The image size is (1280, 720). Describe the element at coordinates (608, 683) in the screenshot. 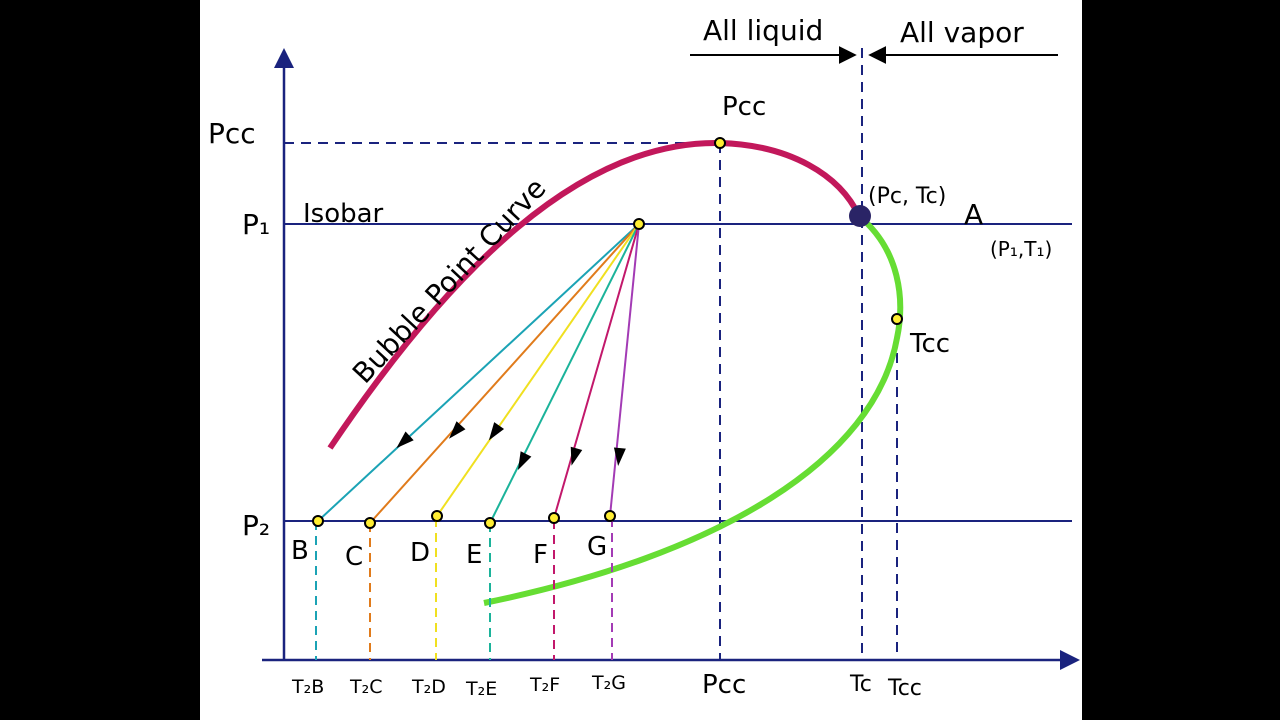

I see `x-label-t2g: T₂G` at that location.